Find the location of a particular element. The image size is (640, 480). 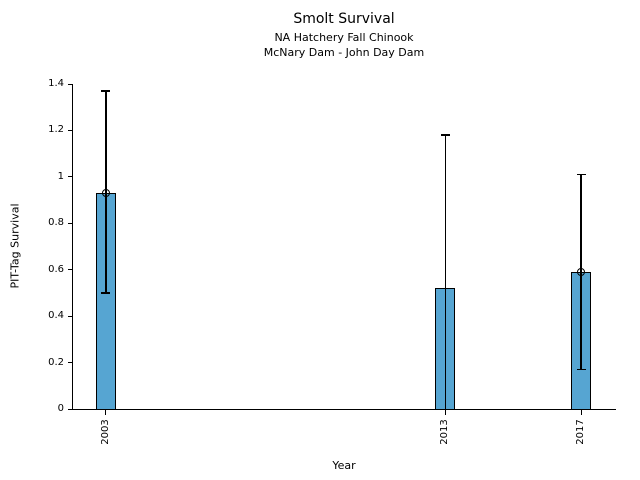

y-tick-label: 1.4 is located at coordinates (56, 83).